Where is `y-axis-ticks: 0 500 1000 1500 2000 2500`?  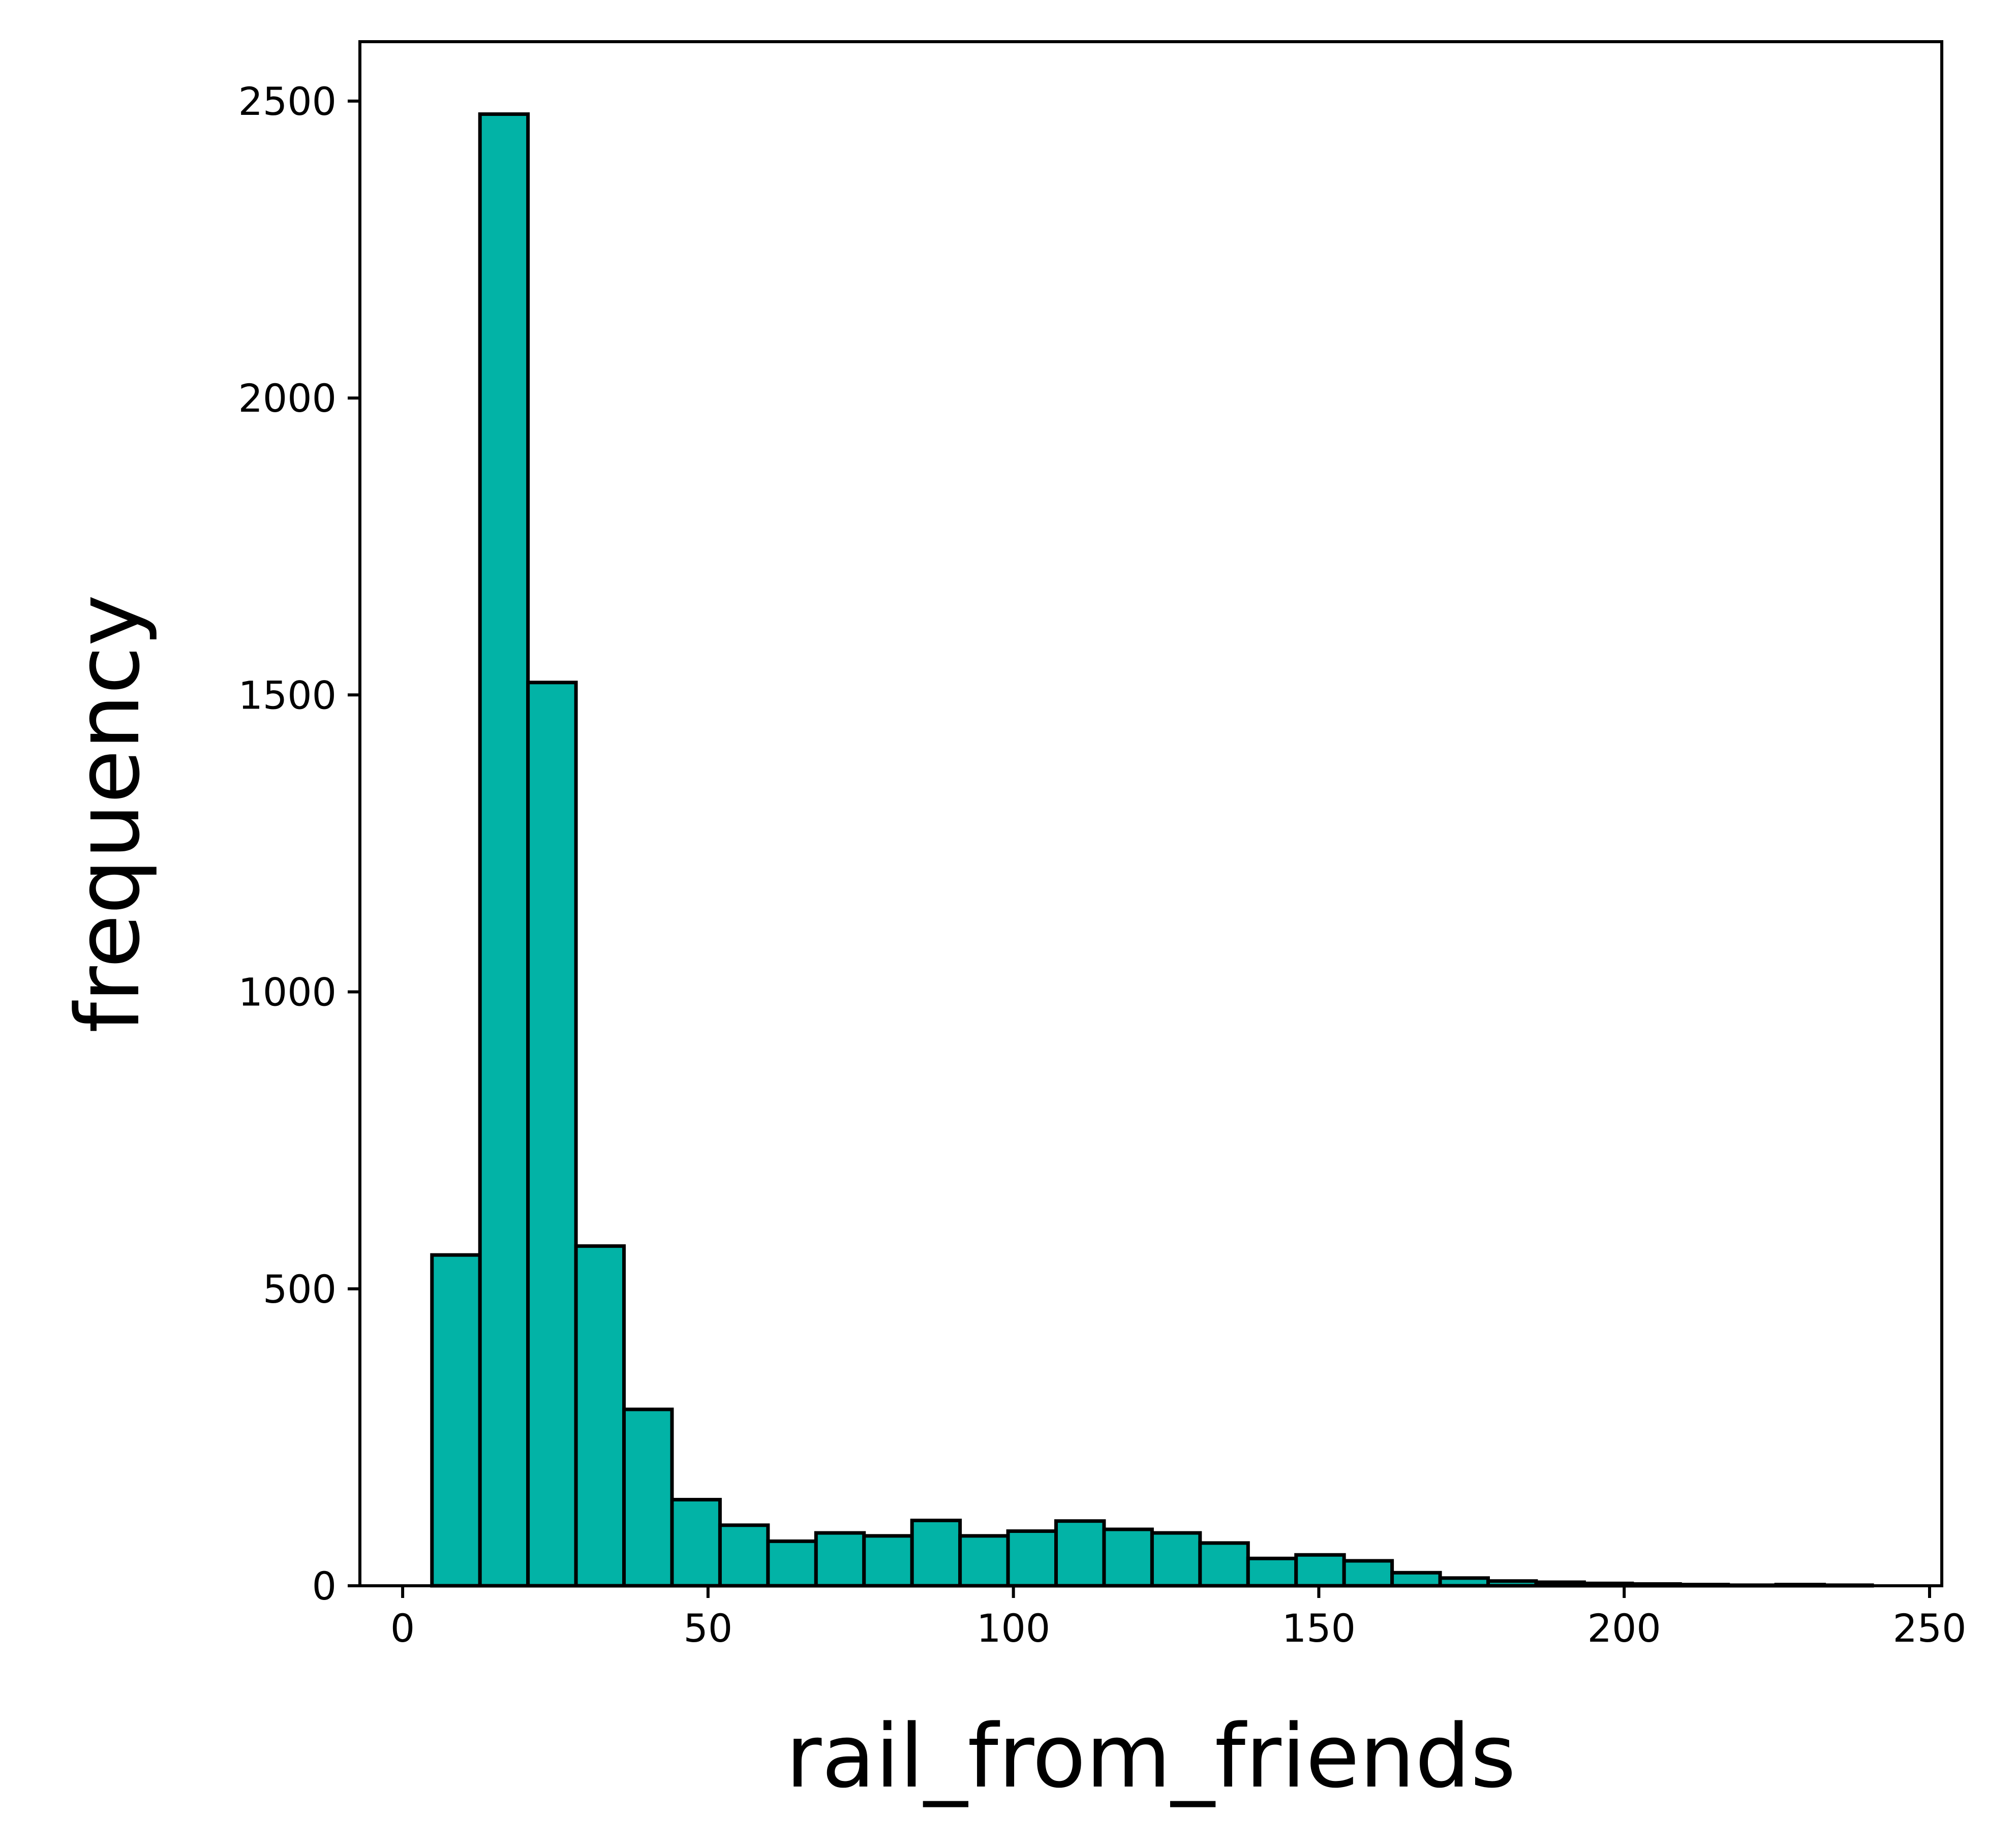
y-axis-ticks: 0 500 1000 1500 2000 2500 is located at coordinates (299, 844).